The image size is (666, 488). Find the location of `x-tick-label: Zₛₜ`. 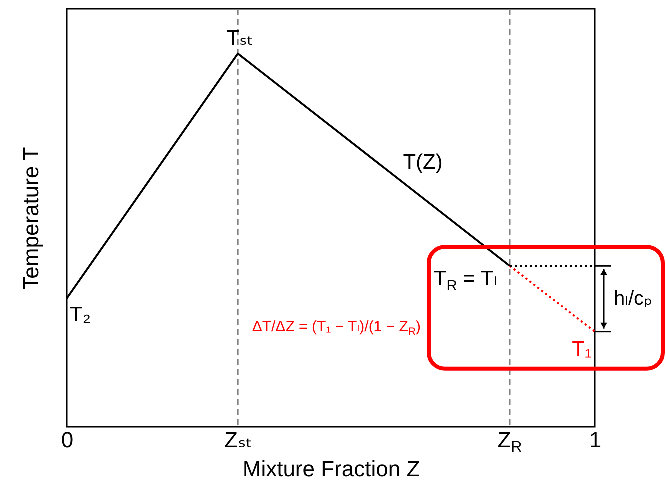

x-tick-label: Zₛₜ is located at coordinates (238, 440).